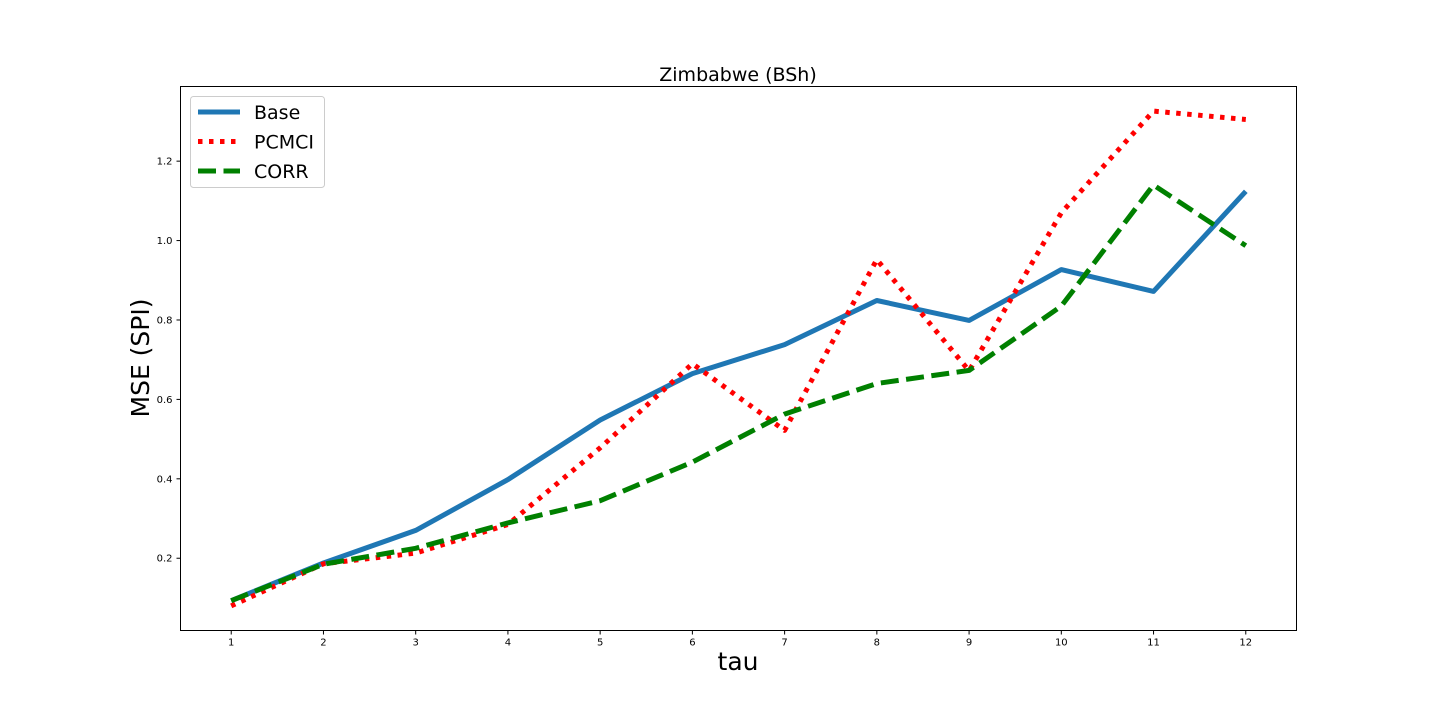 The height and width of the screenshot is (720, 1440). Describe the element at coordinates (323, 643) in the screenshot. I see `x-tick-label: 2` at that location.